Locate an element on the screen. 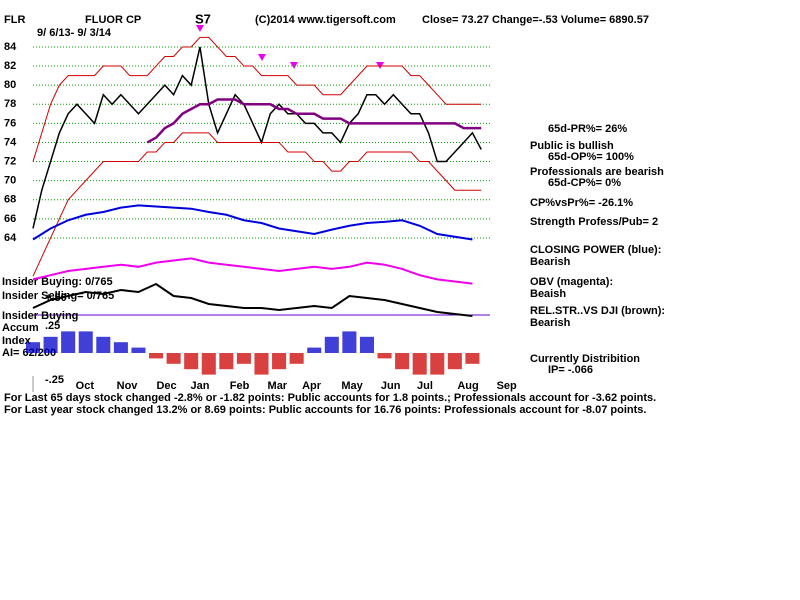 This screenshot has width=800, height=600. y-tick-label: 68 is located at coordinates (10, 200).